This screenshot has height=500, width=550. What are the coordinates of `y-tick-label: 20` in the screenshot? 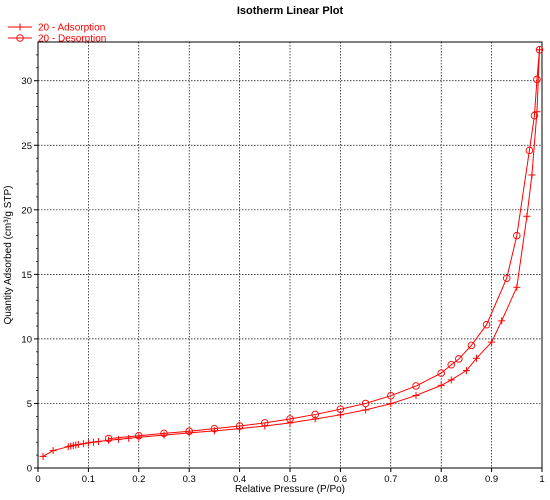 It's located at (26, 210).